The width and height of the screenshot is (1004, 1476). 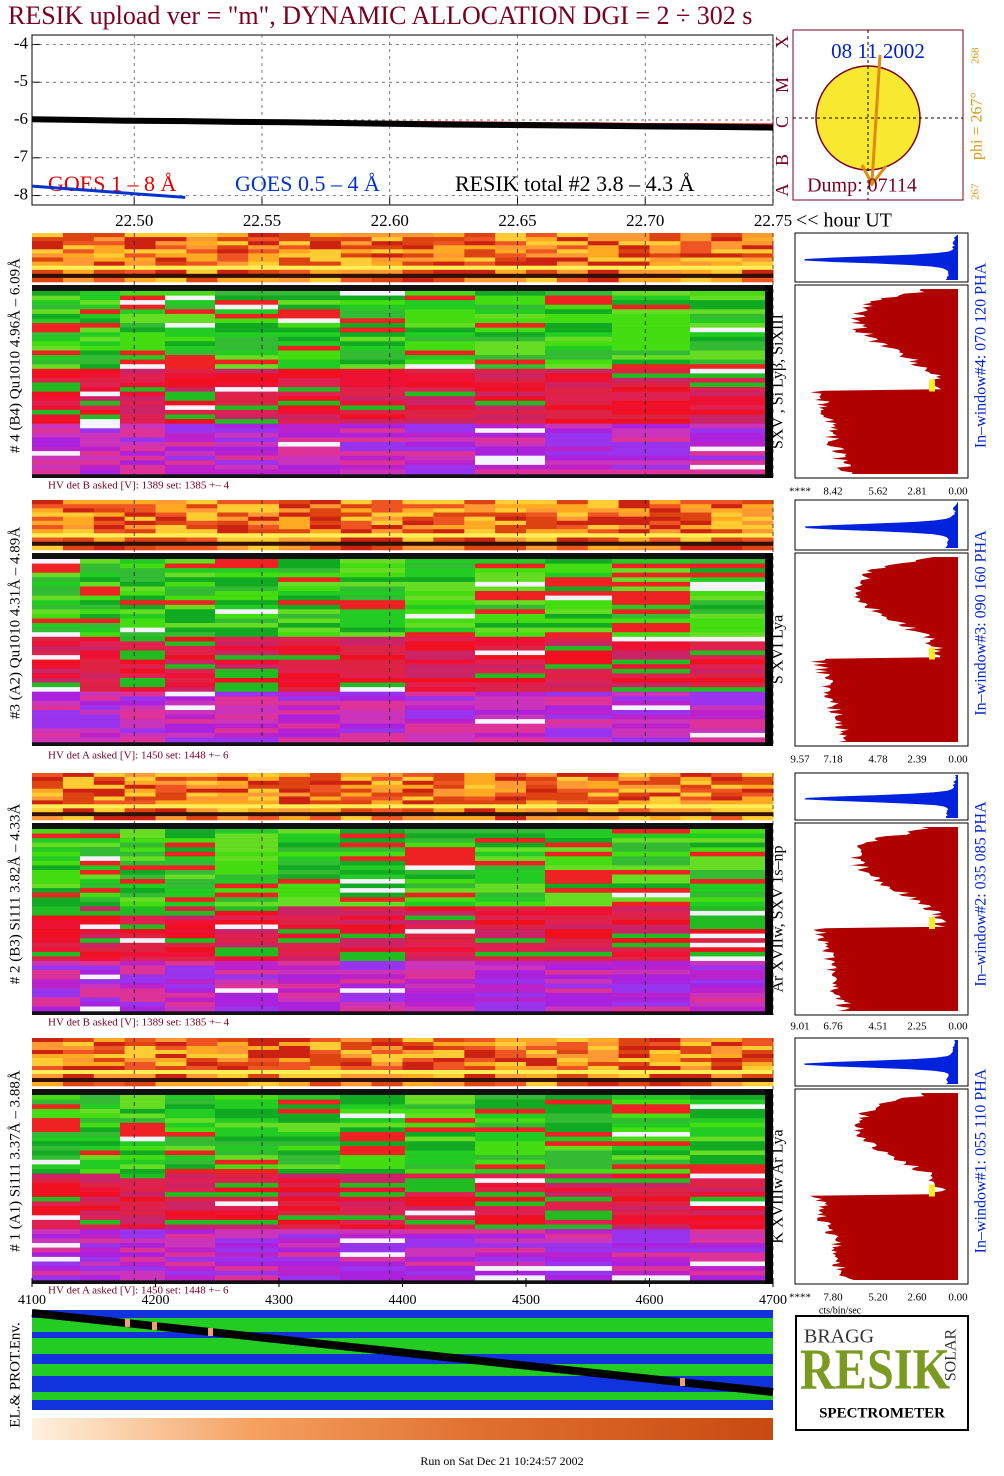 I want to click on channel-window: In–window#3: 090 160 PHA, so click(x=981, y=623).